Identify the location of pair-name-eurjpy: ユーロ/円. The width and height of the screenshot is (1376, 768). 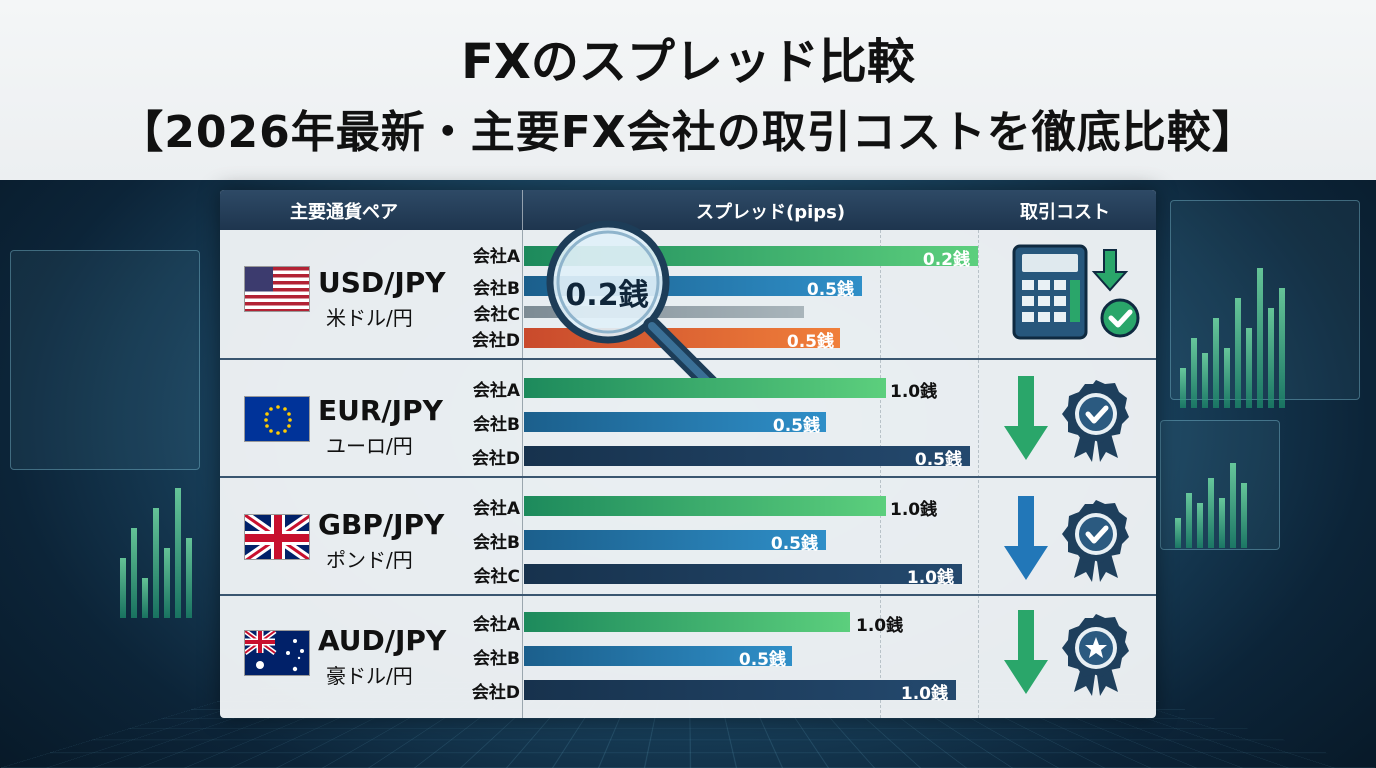
(369, 444).